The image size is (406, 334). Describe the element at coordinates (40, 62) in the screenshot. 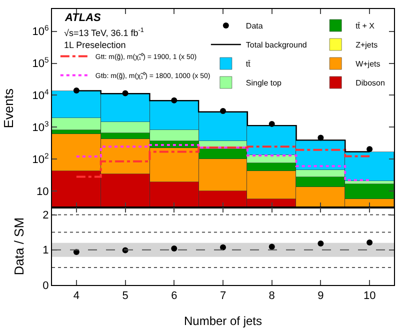

I see `y-tick-label: 10$^{5}$` at that location.